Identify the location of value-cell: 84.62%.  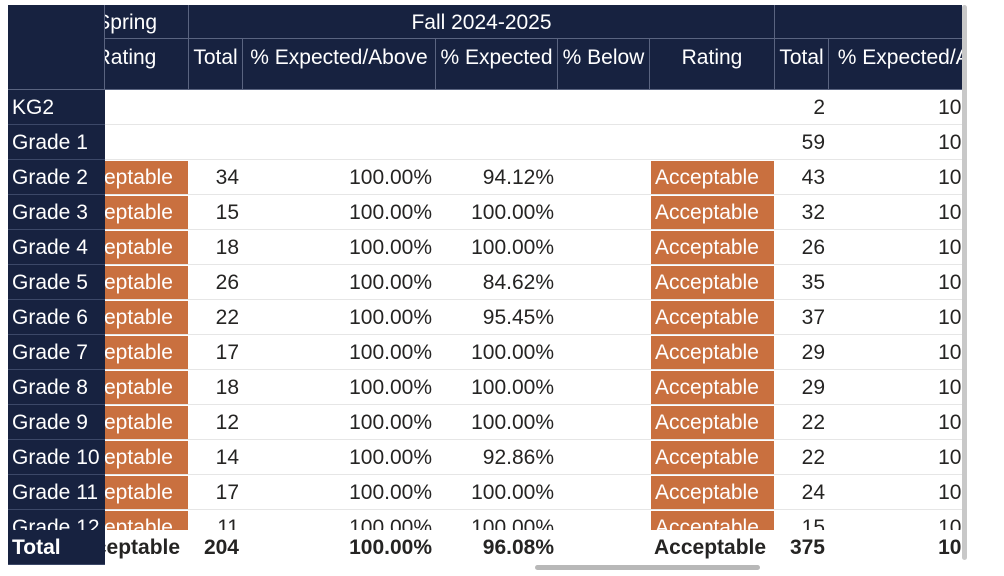
(518, 282).